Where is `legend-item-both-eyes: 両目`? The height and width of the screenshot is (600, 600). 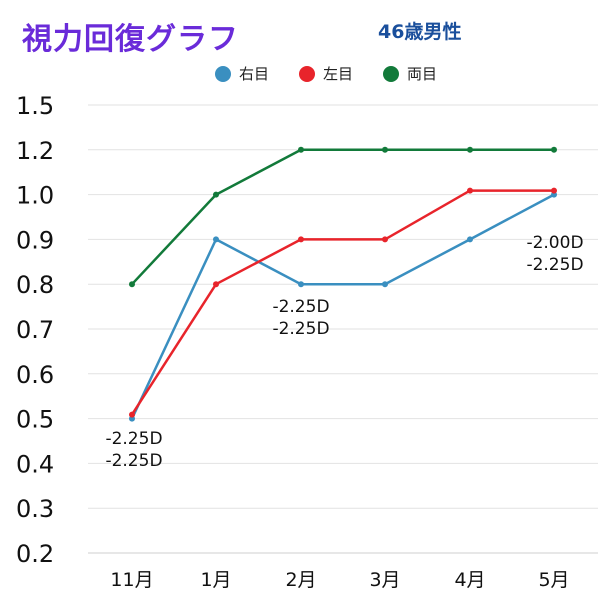 legend-item-both-eyes: 両目 is located at coordinates (410, 73).